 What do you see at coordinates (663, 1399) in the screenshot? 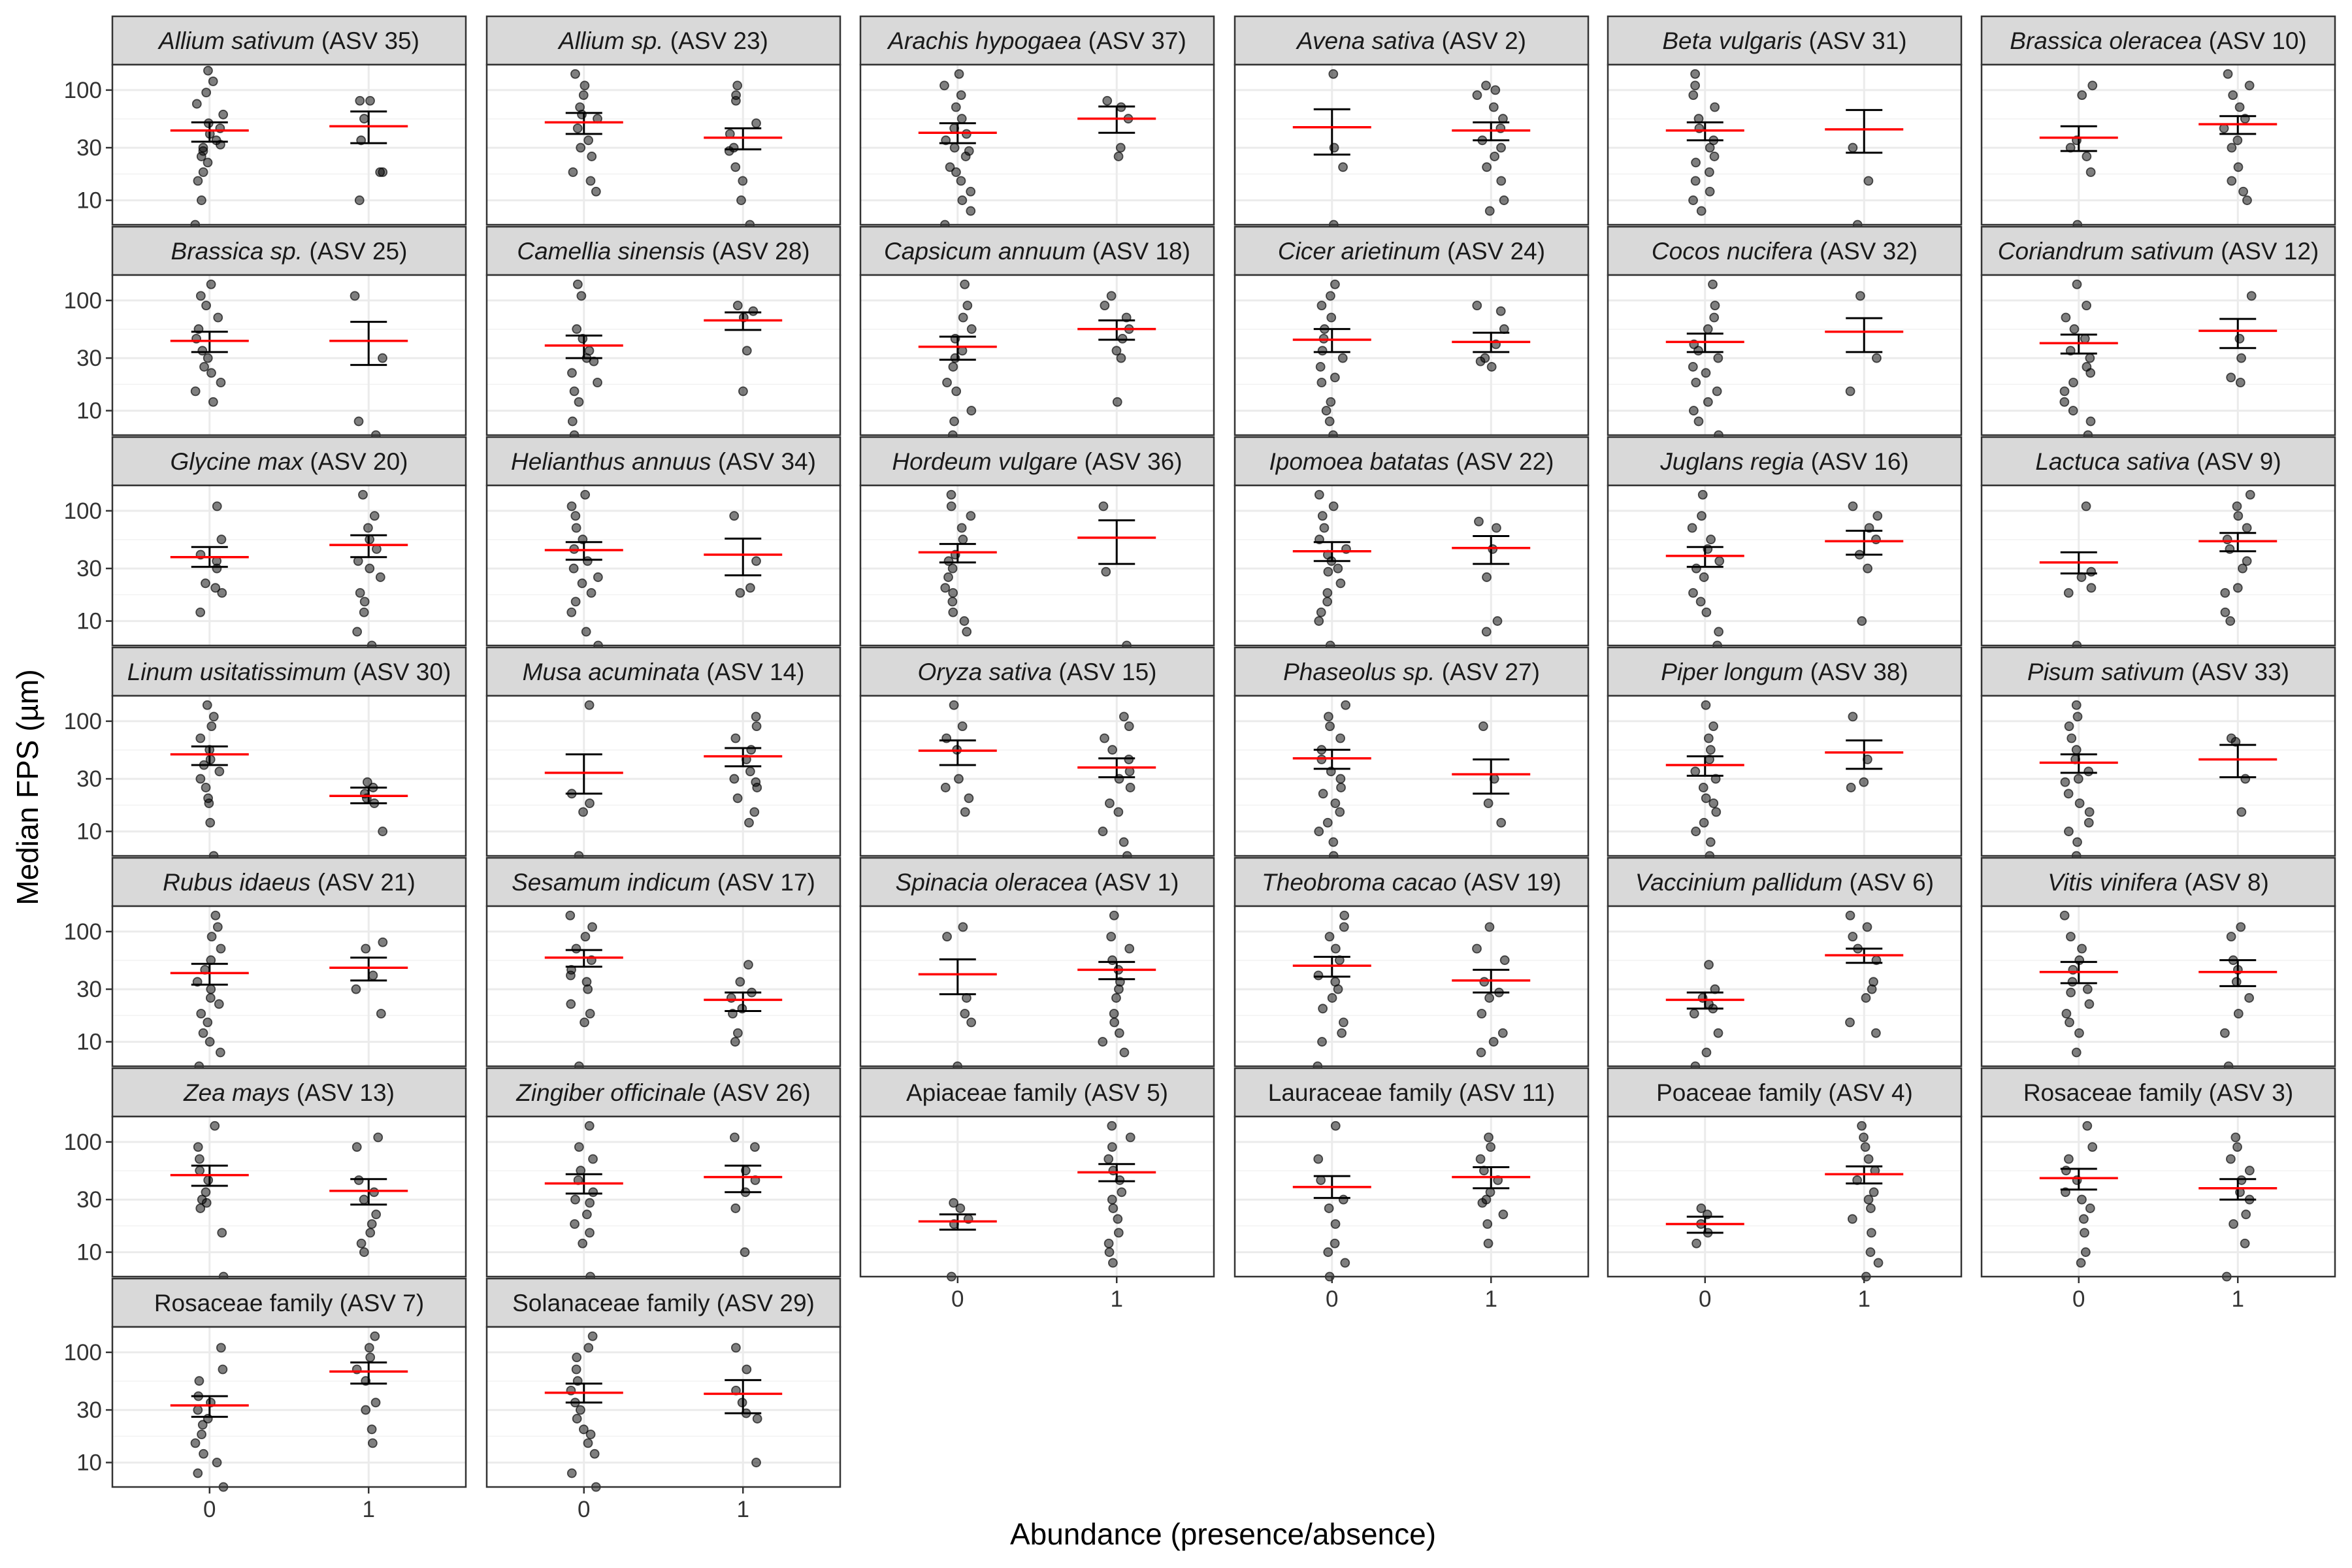
I see `facet-panel: Solanaceae family (ASV 29) 0 1` at bounding box center [663, 1399].